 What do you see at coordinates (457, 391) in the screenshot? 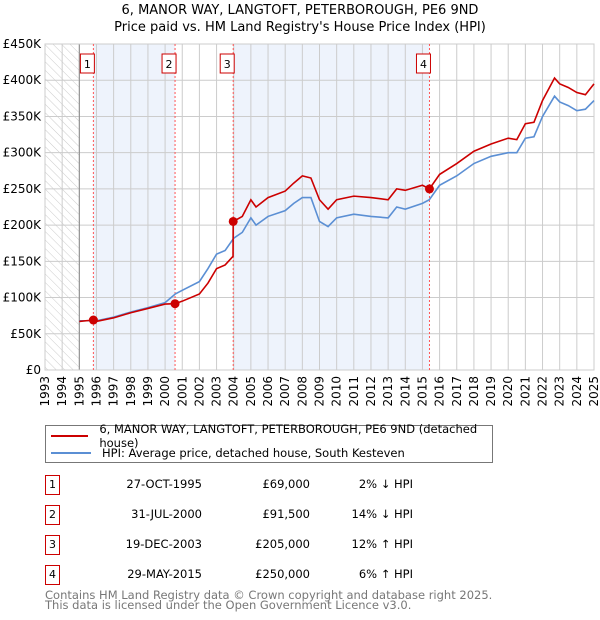
I see `x-tick-label: 2017` at bounding box center [457, 391].